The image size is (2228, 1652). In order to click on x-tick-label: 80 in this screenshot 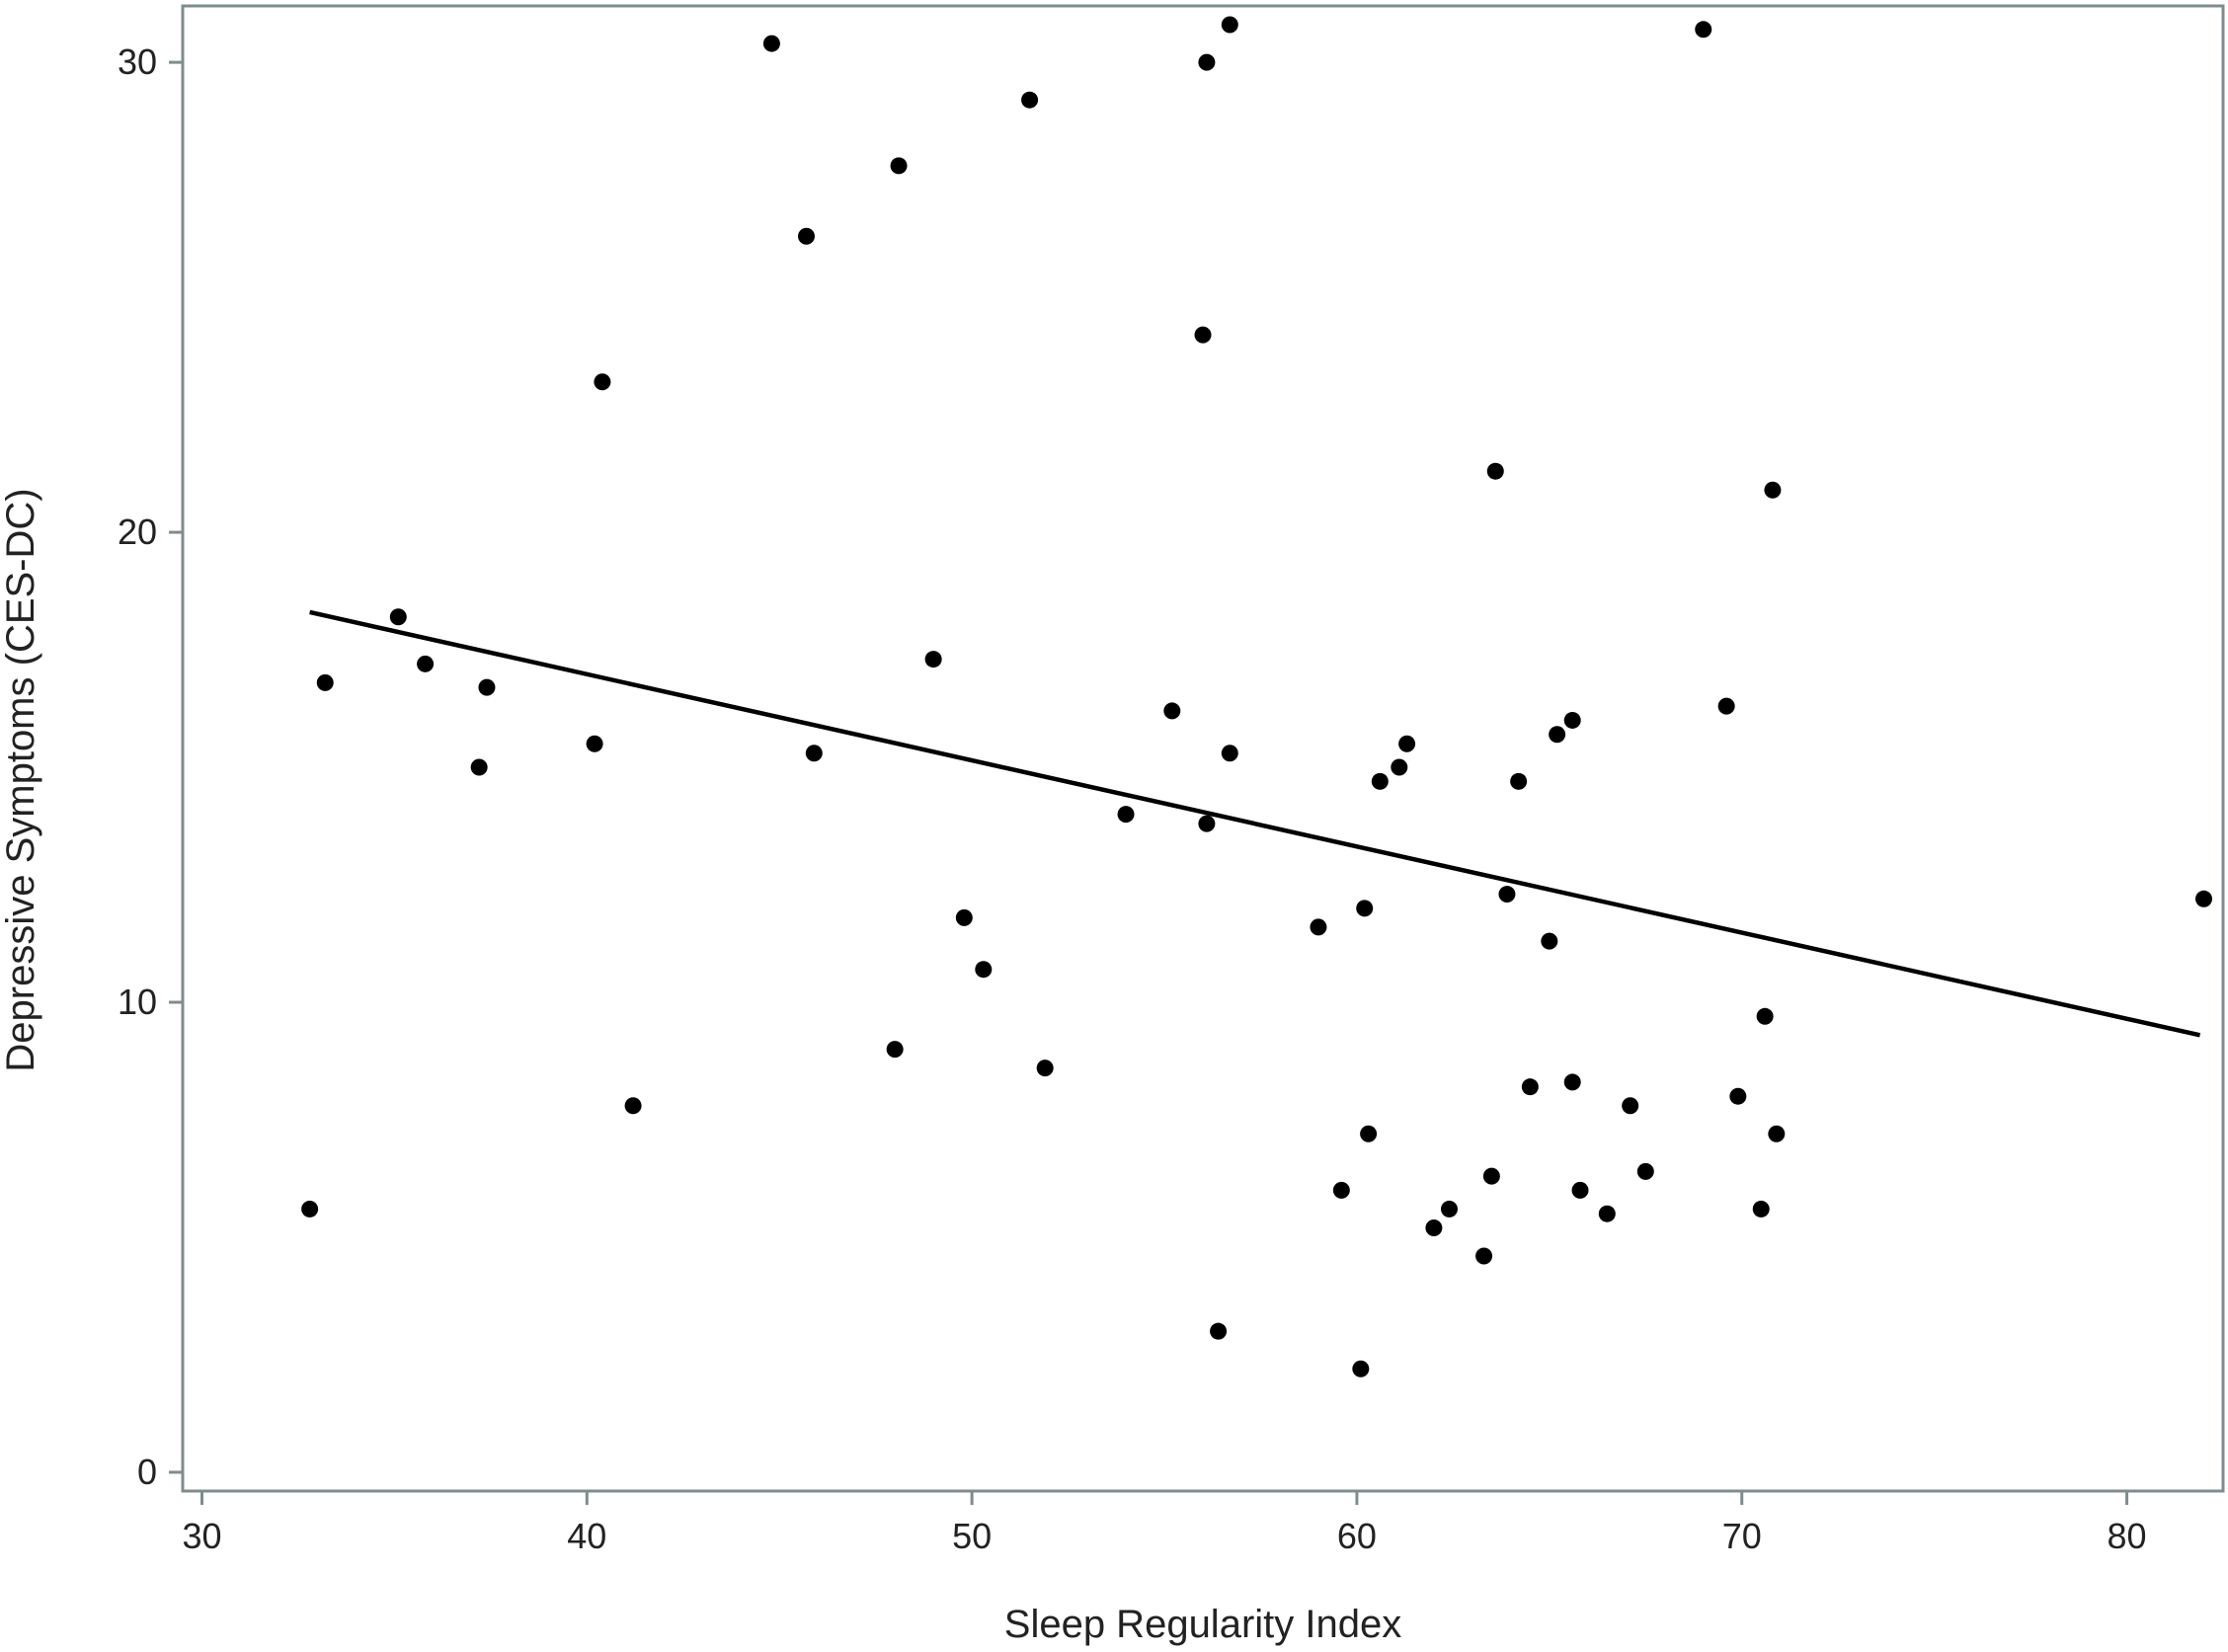, I will do `click(2127, 1536)`.